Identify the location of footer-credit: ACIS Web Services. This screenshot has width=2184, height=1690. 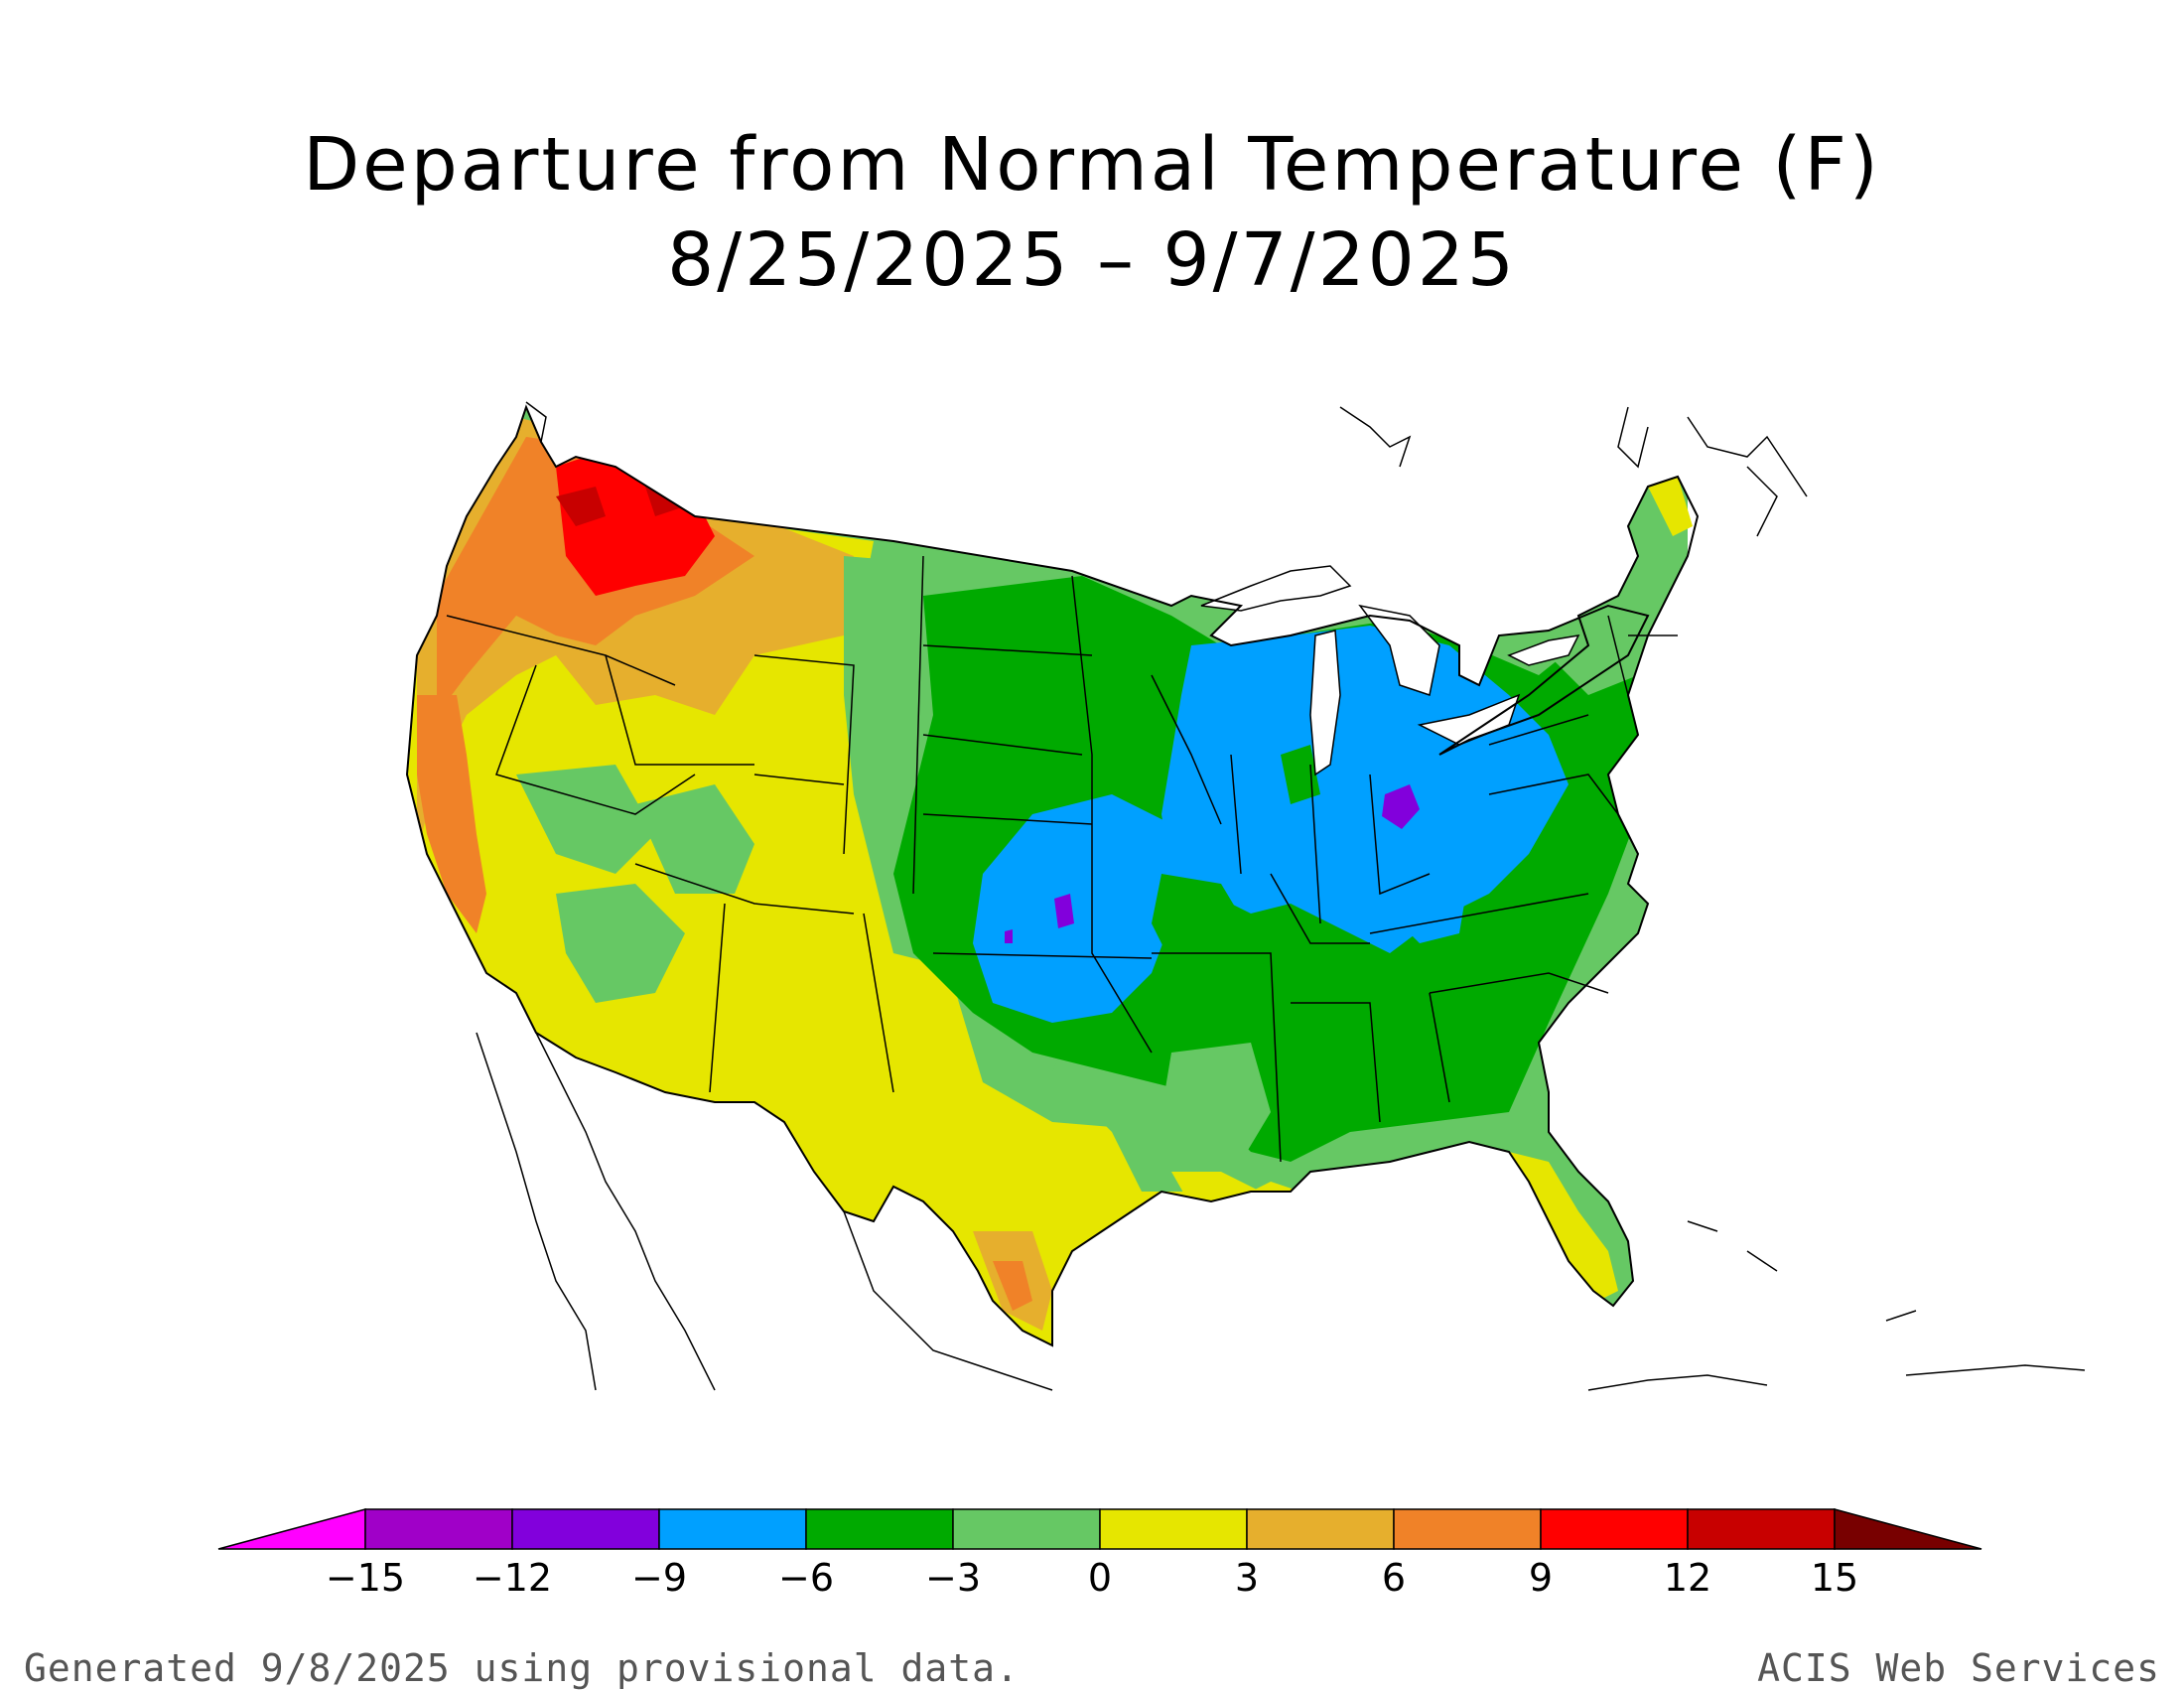
(1958, 1668).